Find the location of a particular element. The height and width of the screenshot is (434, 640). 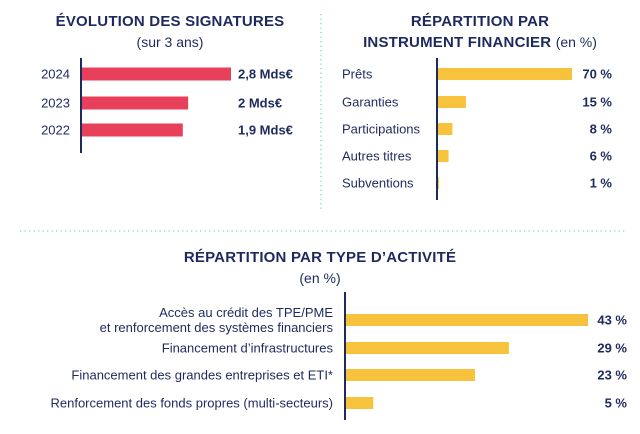

chart3-title-text: RÉPARTITION PAR TYPE D’ACTIVITÉ is located at coordinates (320, 257).